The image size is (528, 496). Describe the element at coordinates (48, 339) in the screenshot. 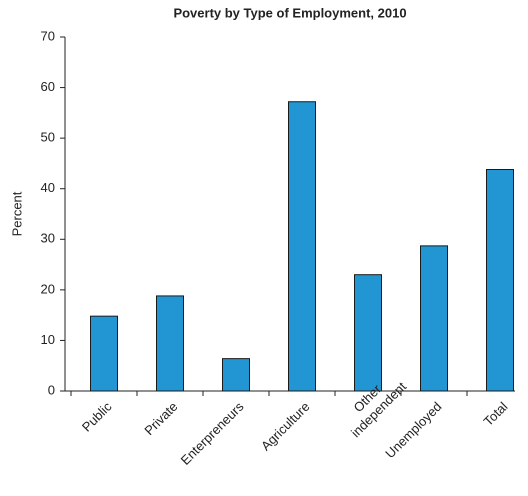

I see `y-tick-label: 10` at that location.